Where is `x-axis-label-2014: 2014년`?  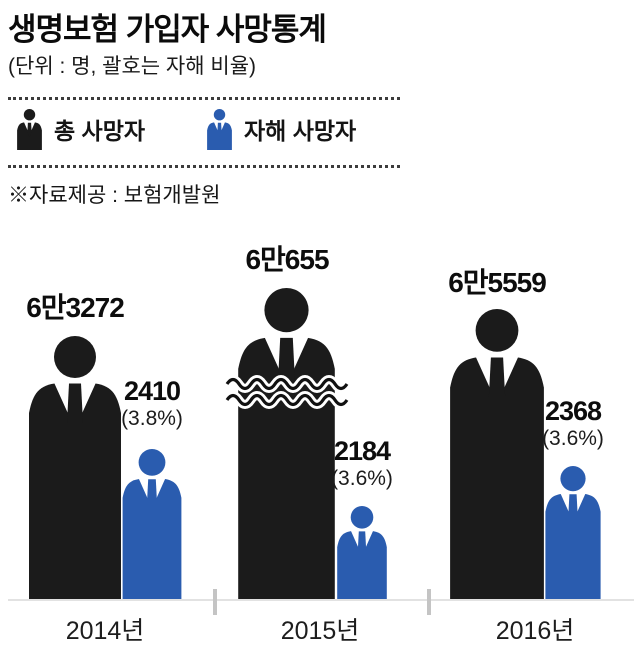 x-axis-label-2014: 2014년 is located at coordinates (105, 631).